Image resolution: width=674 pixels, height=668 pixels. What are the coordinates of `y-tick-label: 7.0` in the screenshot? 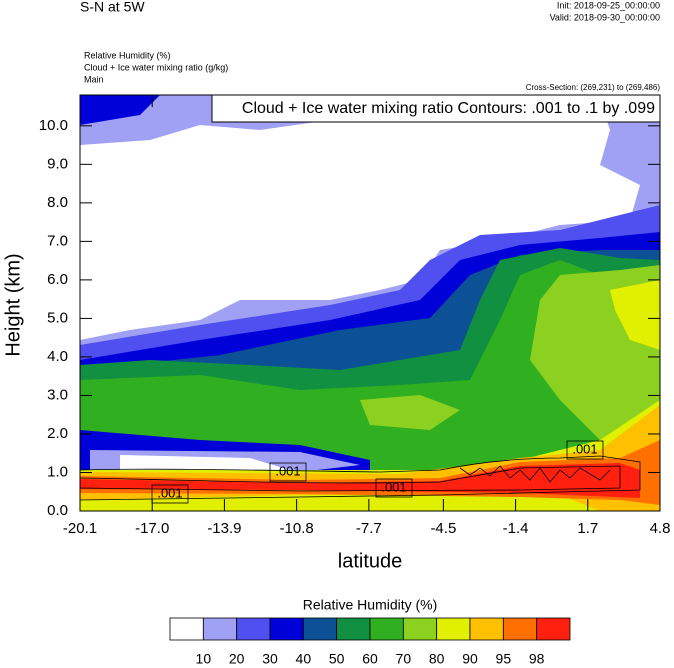 It's located at (57, 240).